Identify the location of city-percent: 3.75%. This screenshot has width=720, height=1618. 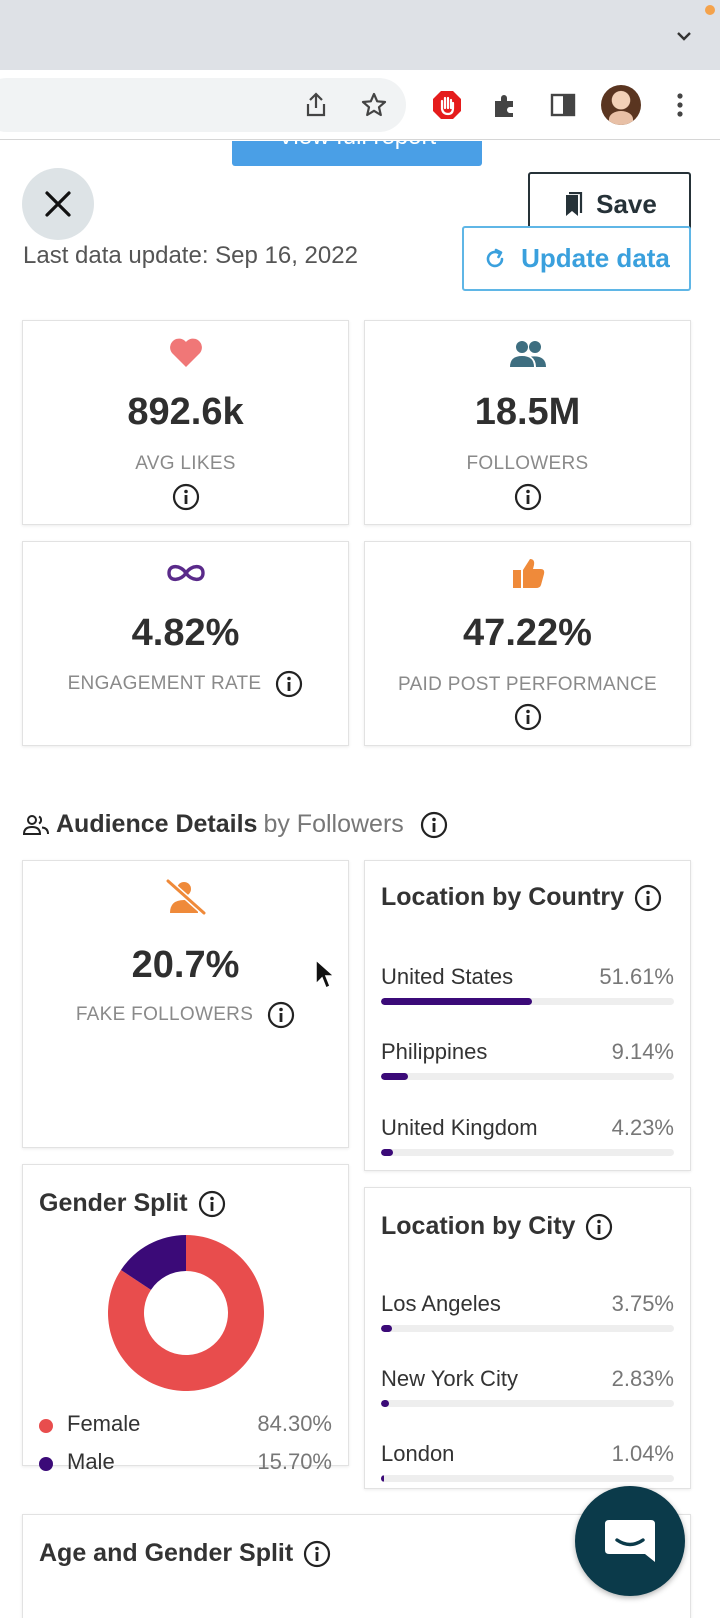
(642, 1303).